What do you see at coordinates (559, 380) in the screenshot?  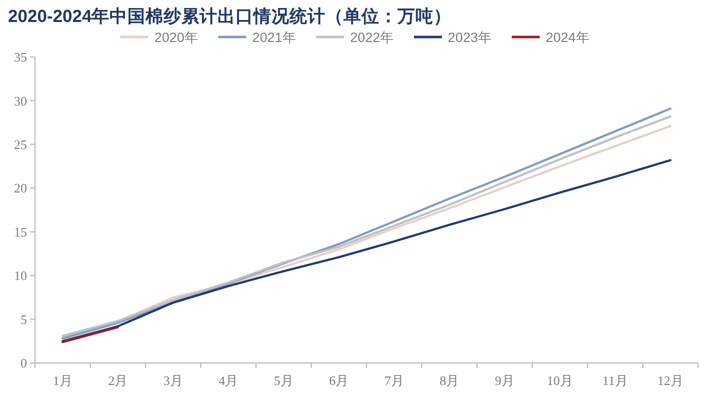 I see `x-tick-label: 10月` at bounding box center [559, 380].